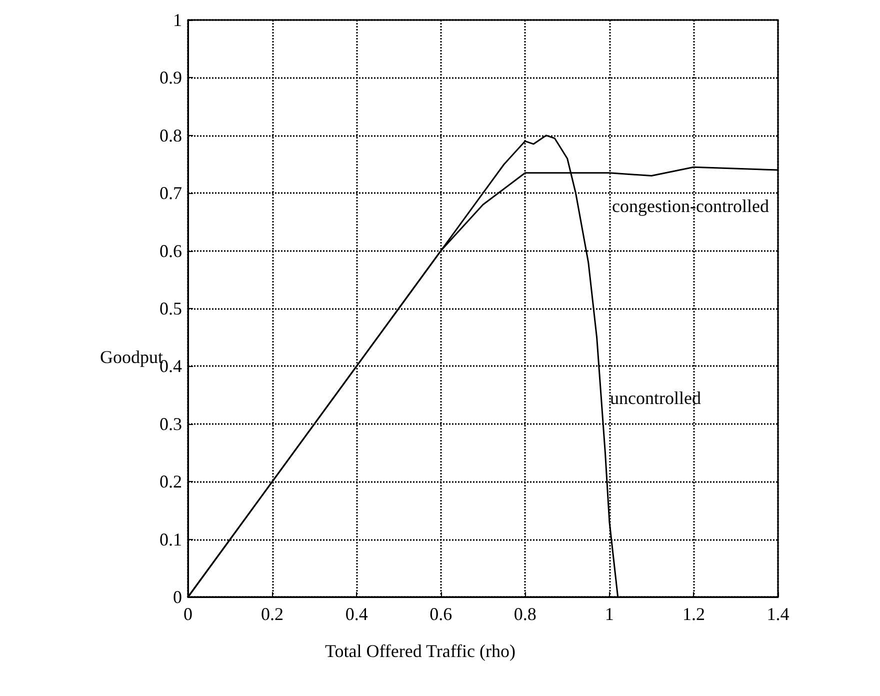 This screenshot has width=880, height=696. What do you see at coordinates (272, 614) in the screenshot?
I see `x-tick-label: 0.2` at bounding box center [272, 614].